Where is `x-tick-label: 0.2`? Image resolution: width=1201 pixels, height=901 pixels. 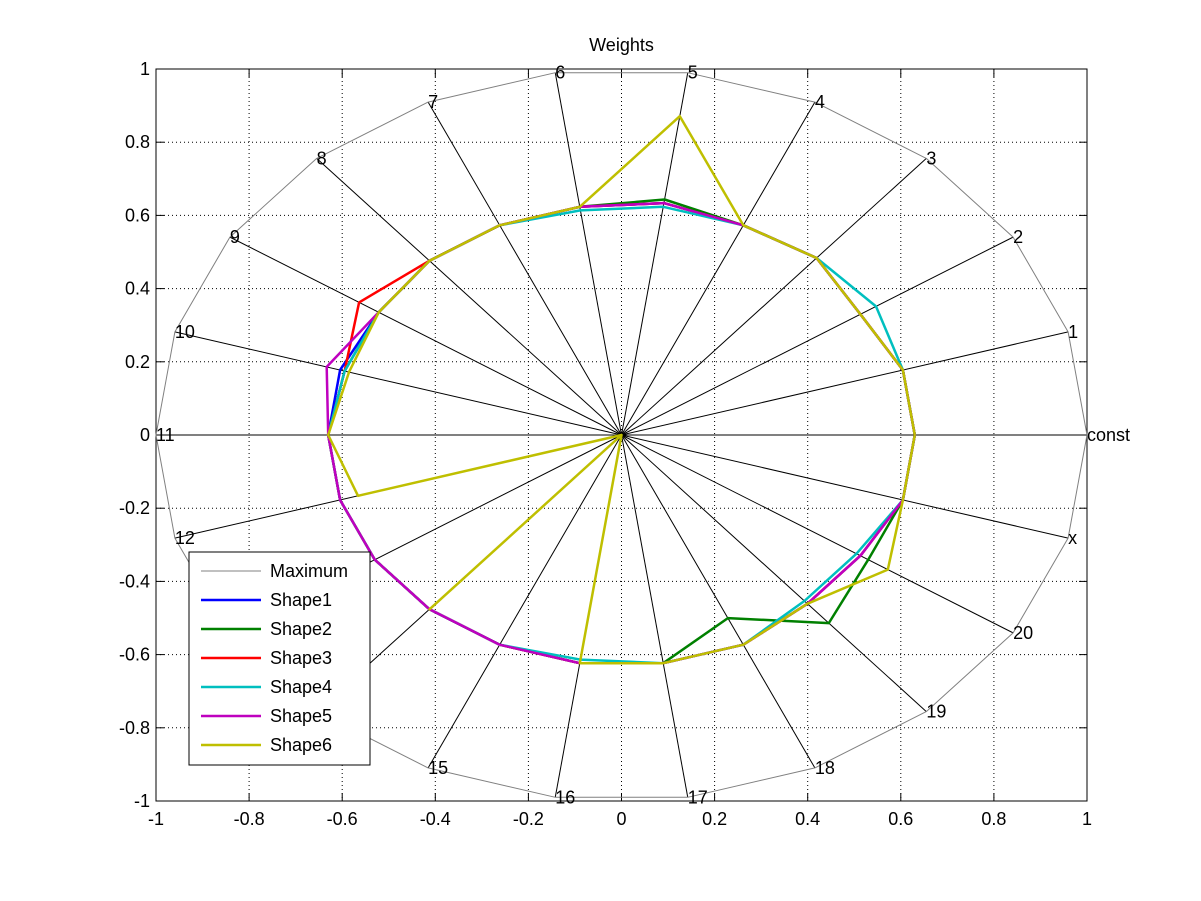
x-tick-label: 0.2 is located at coordinates (714, 819).